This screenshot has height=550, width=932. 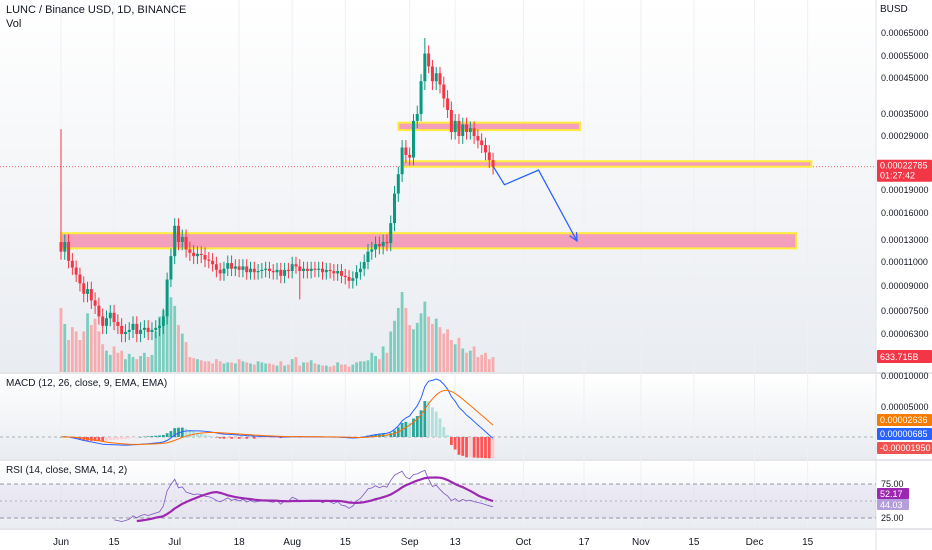 I want to click on x-axis-tick-label: 15, so click(x=114, y=542).